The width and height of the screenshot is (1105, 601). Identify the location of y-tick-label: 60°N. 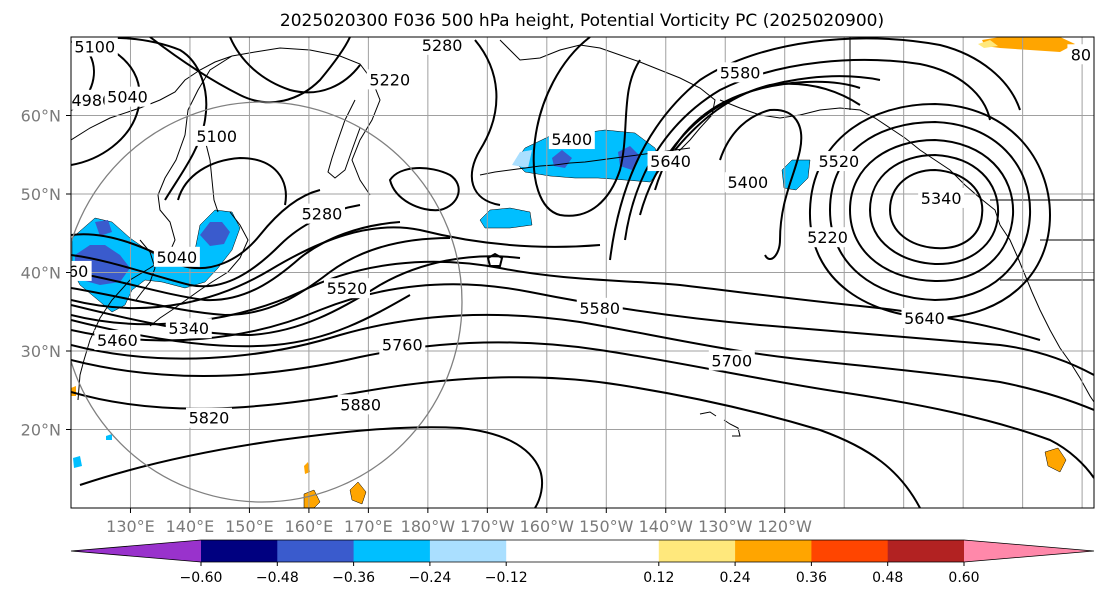
(41, 116).